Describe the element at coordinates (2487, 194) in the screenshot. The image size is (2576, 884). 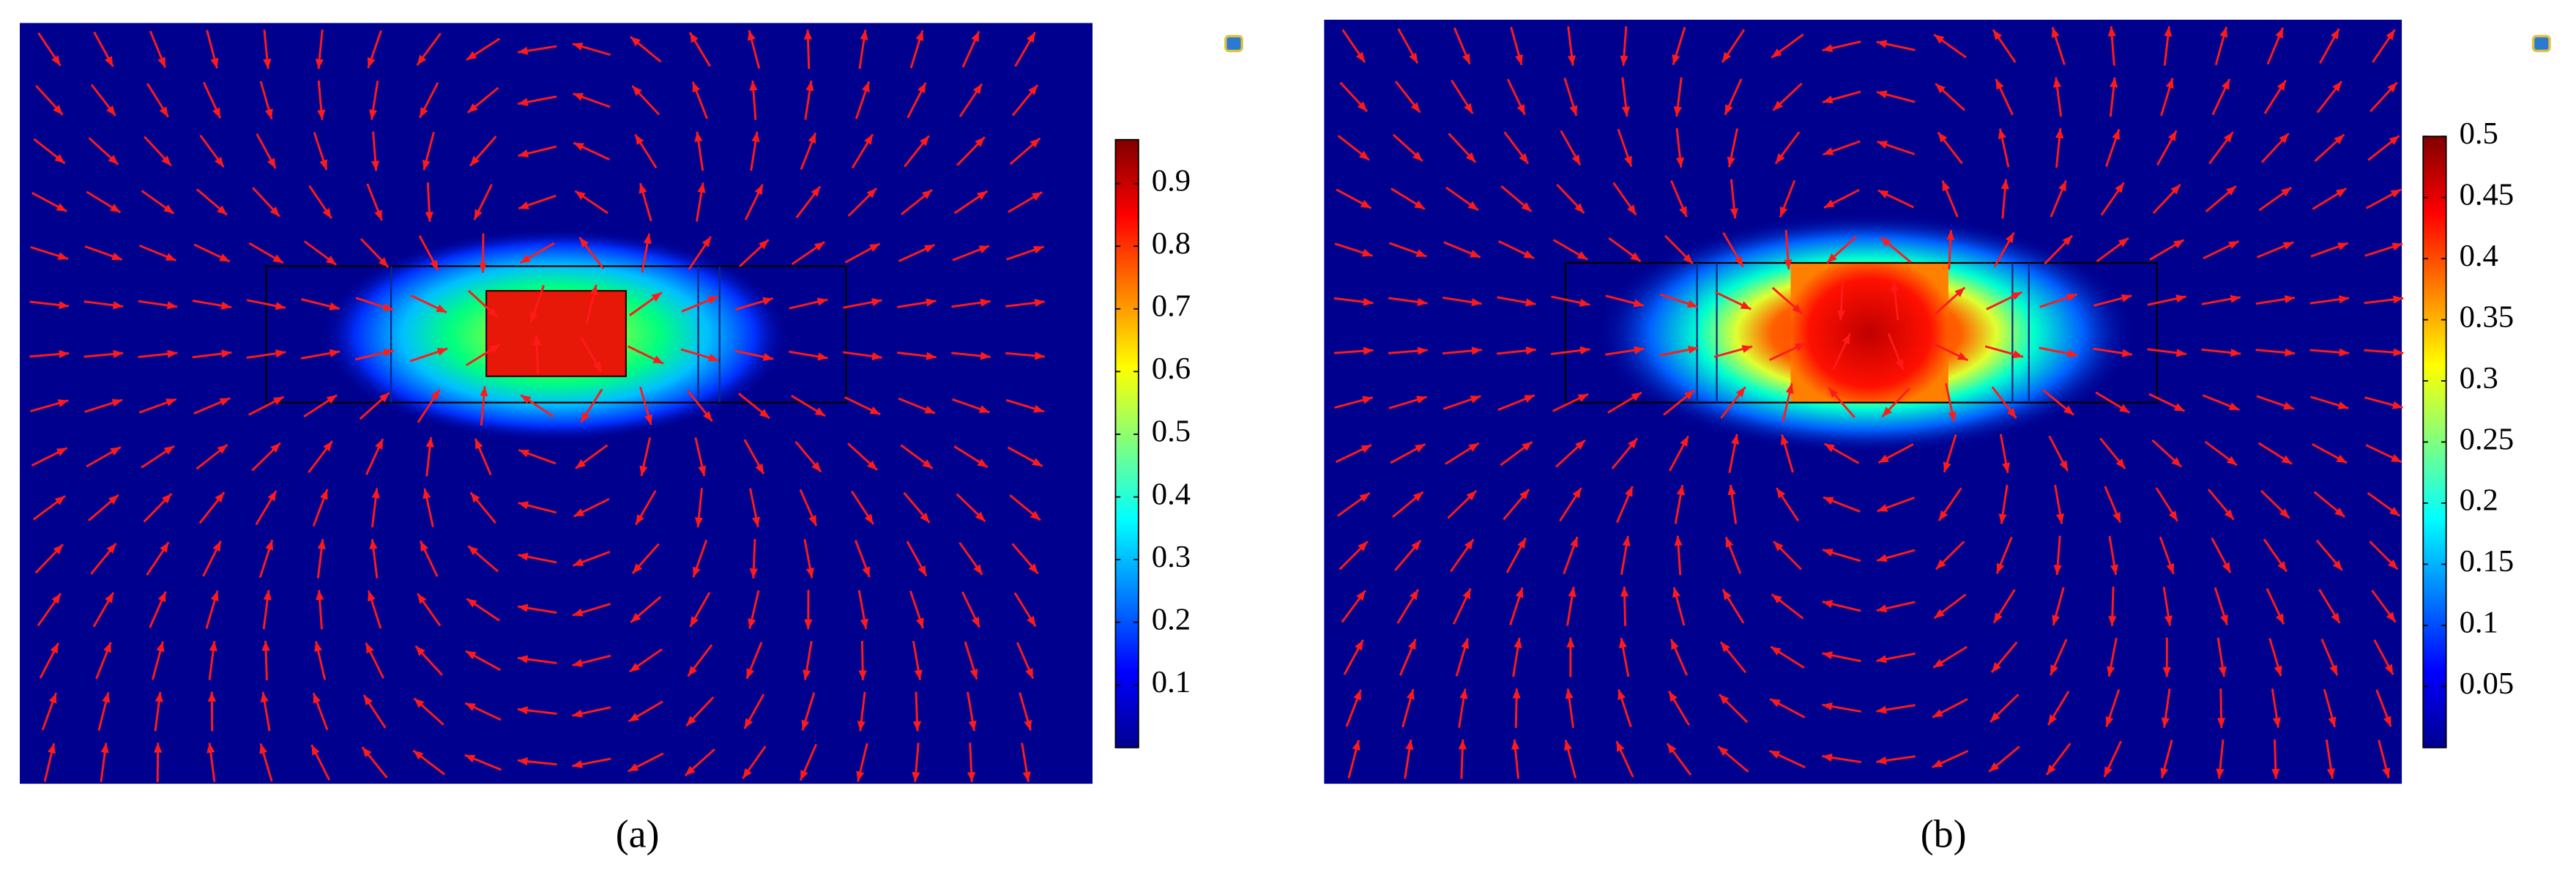
I see `colorbar-tick-label: 0.45` at that location.